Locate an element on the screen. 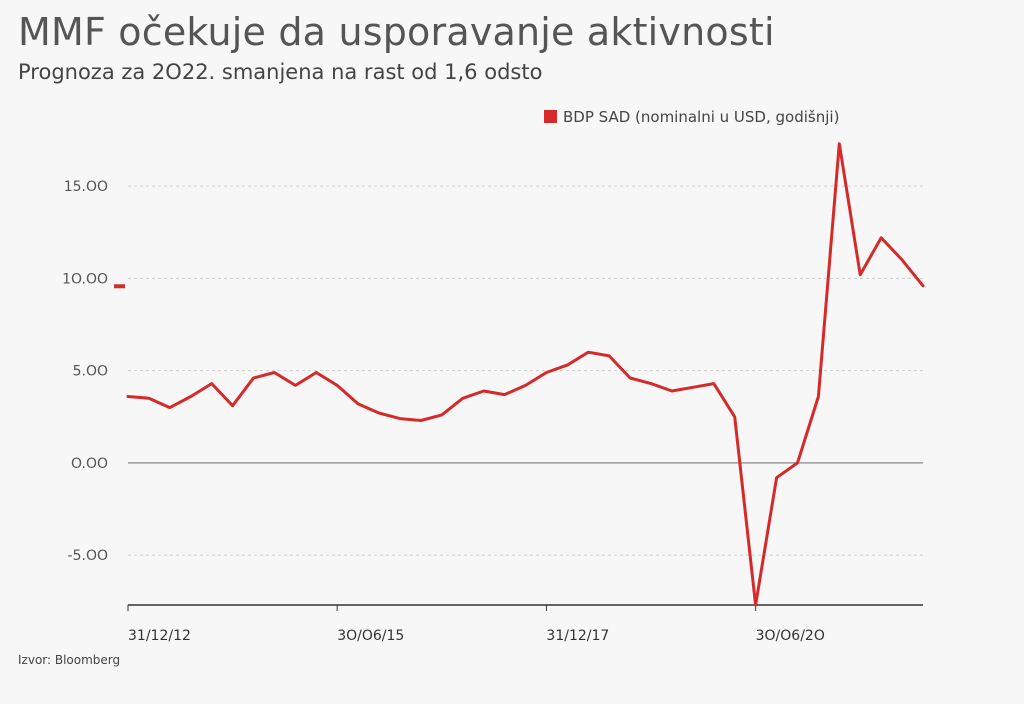 This screenshot has width=1024, height=704. legend-swatch is located at coordinates (550, 116).